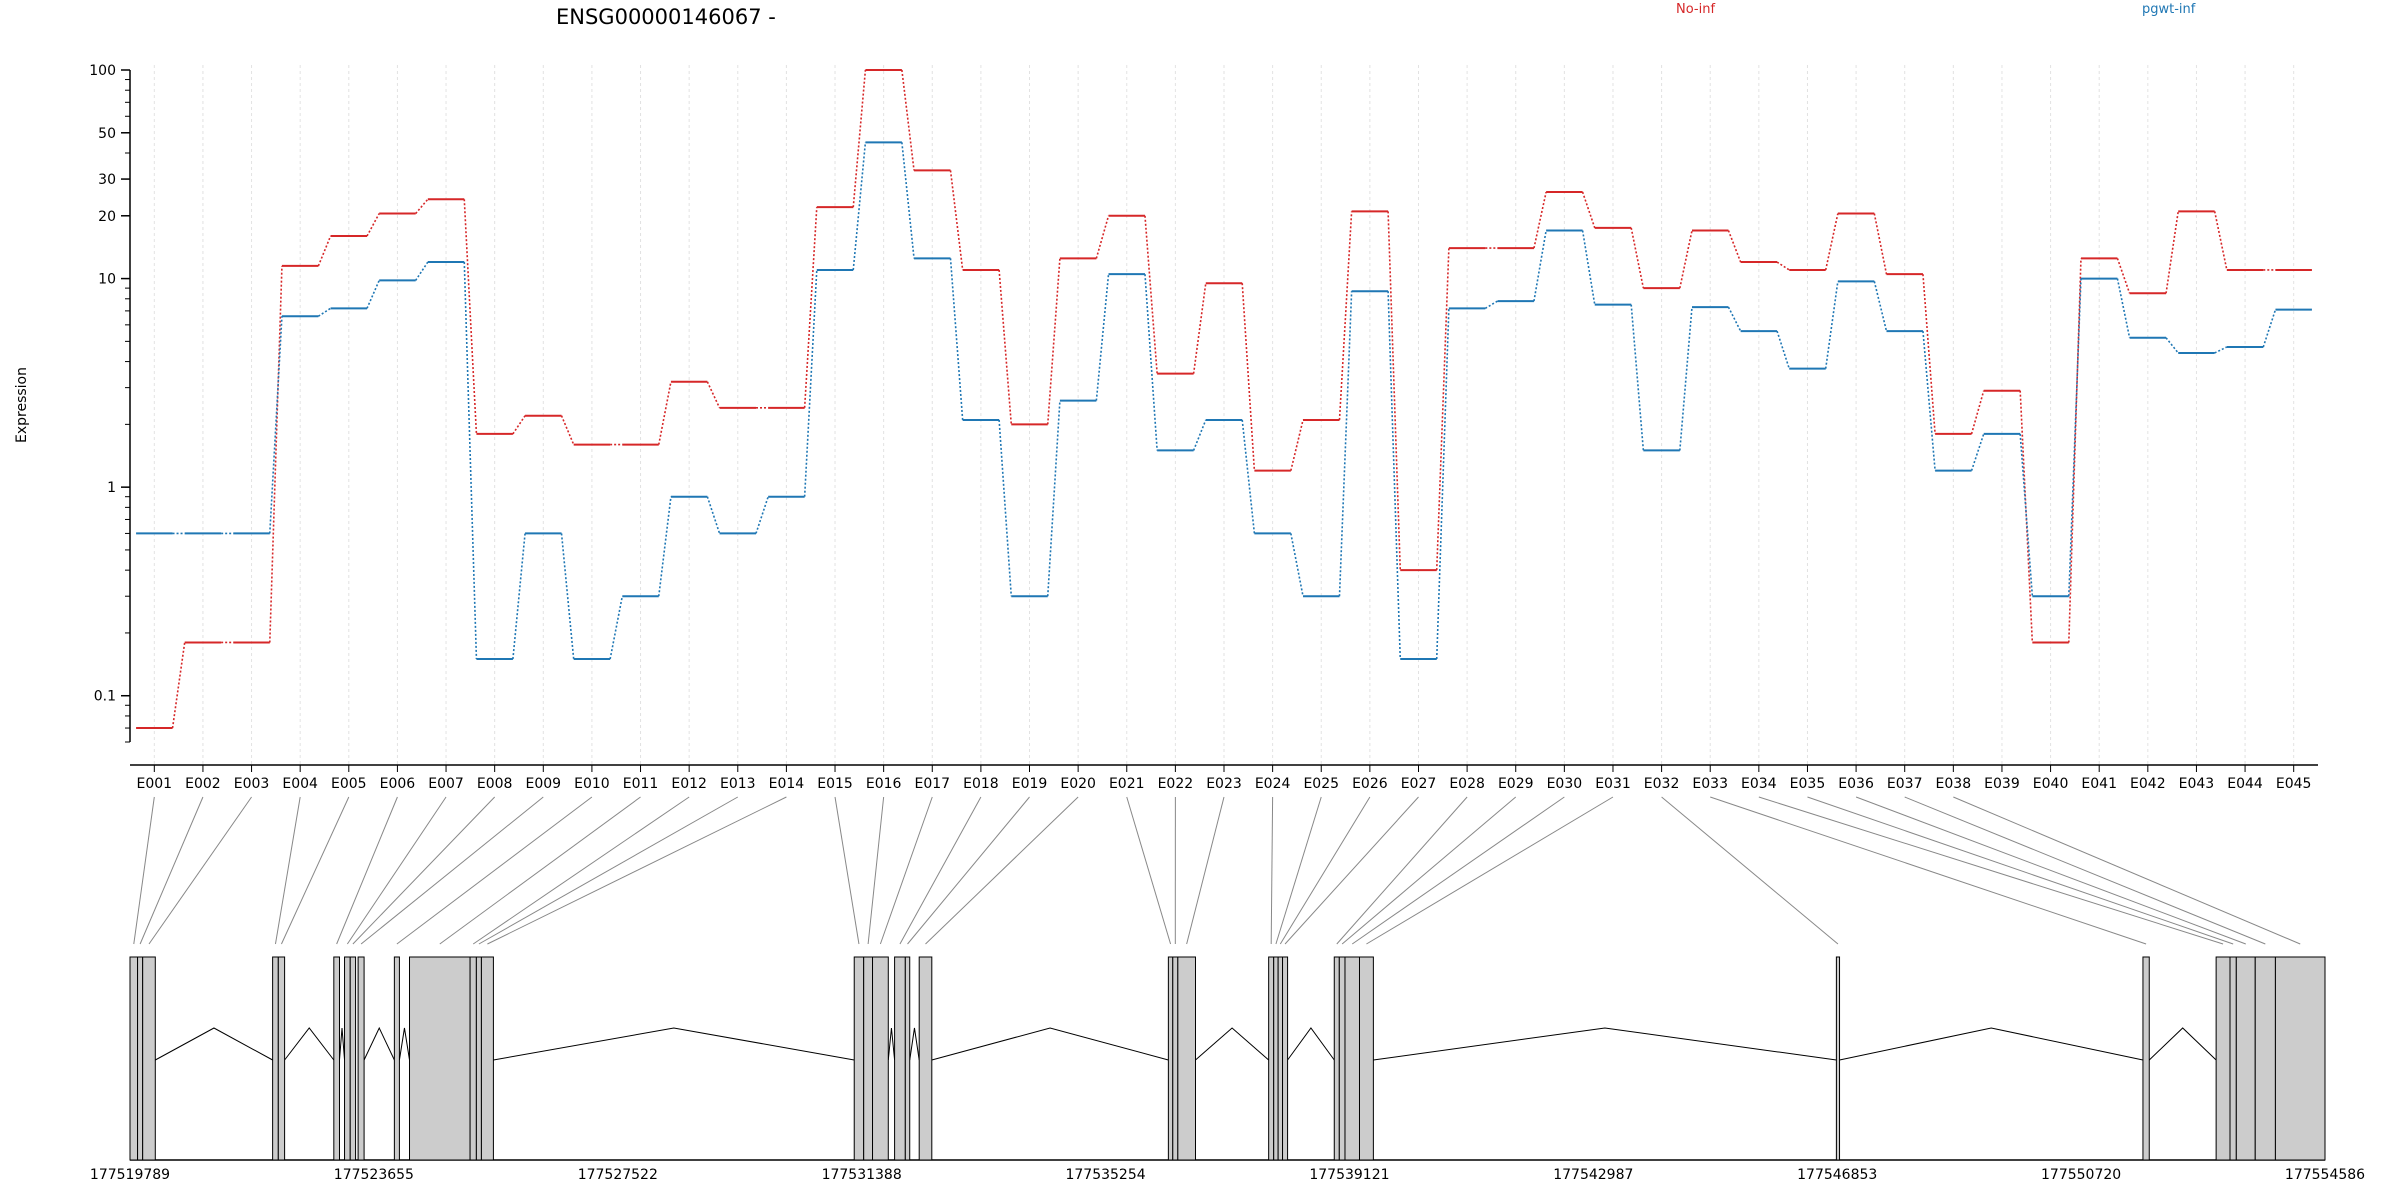  What do you see at coordinates (1837, 1175) in the screenshot?
I see `coordinate-label: 177546853` at bounding box center [1837, 1175].